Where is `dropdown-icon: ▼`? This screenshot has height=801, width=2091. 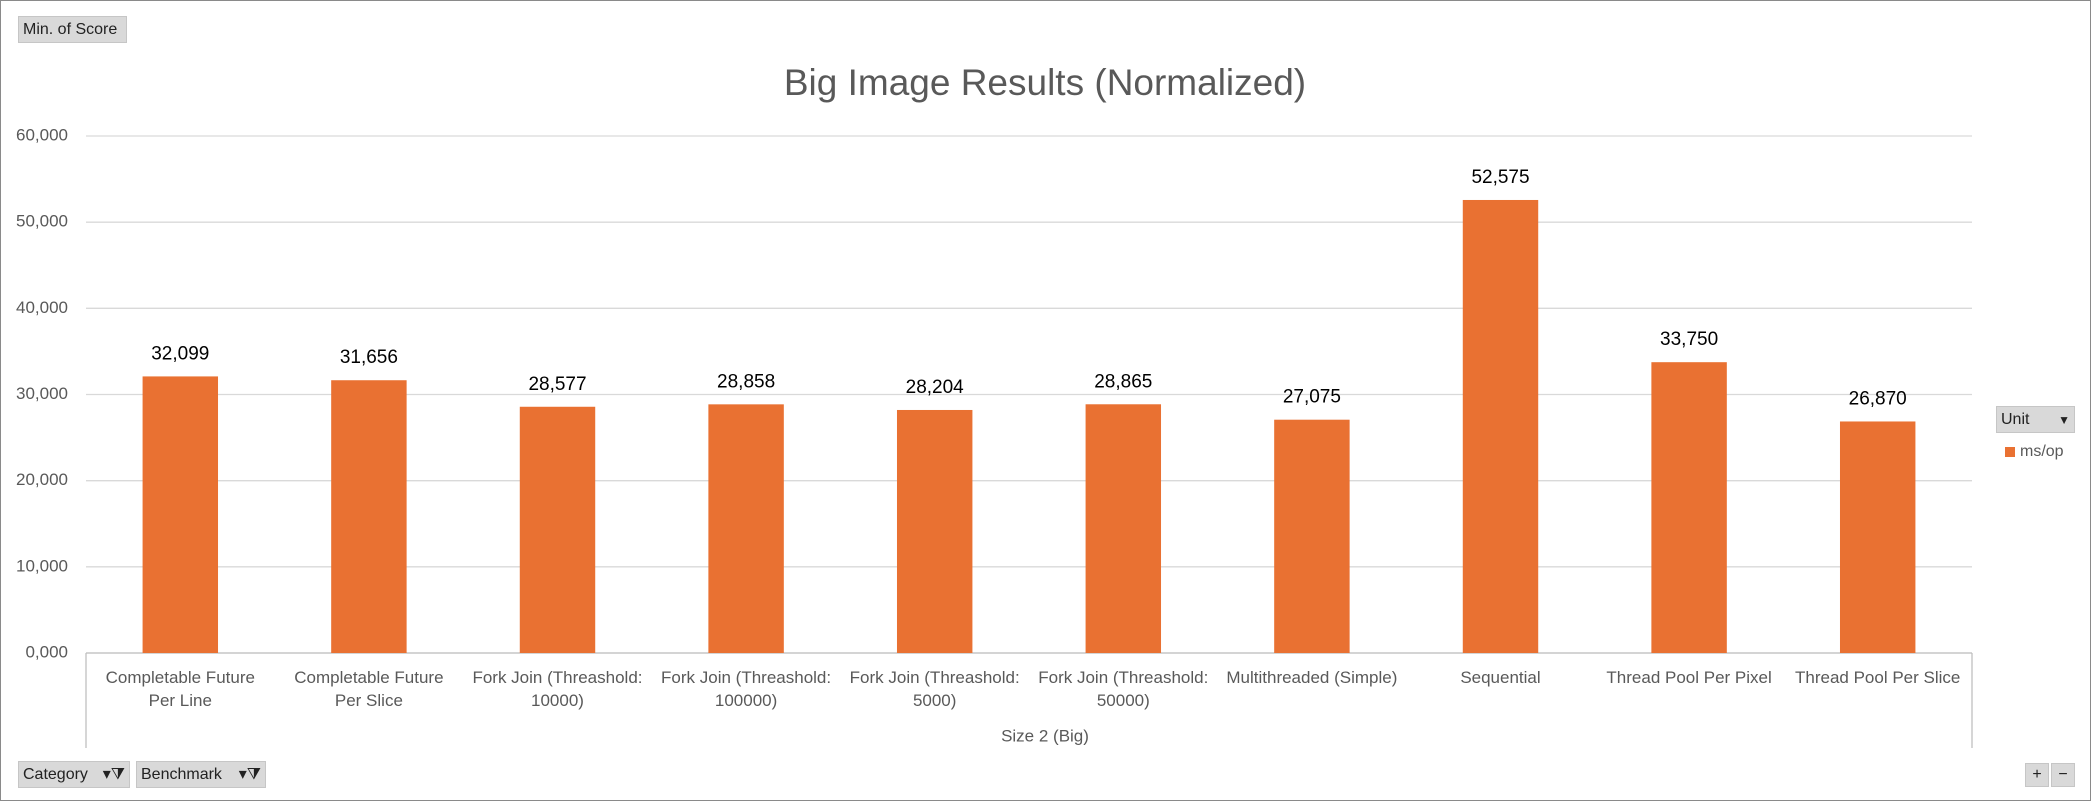
dropdown-icon: ▼ is located at coordinates (2064, 420).